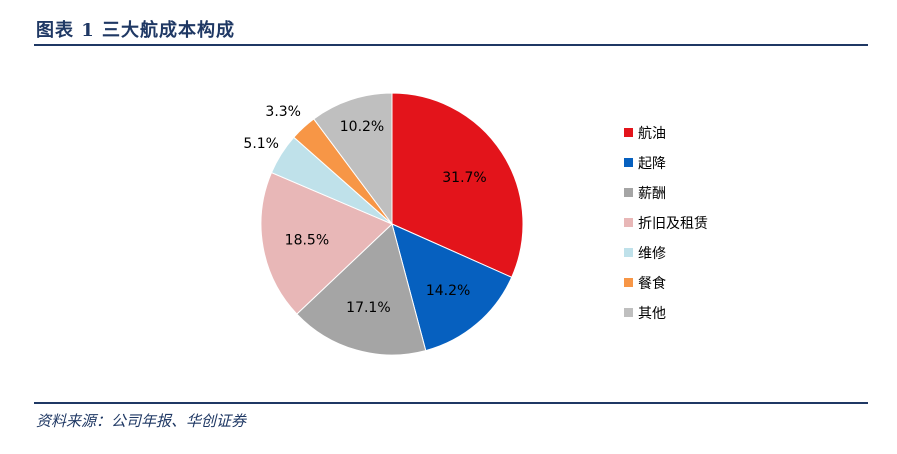 The image size is (897, 454). I want to click on pie-label-2: 14.2%, so click(448, 291).